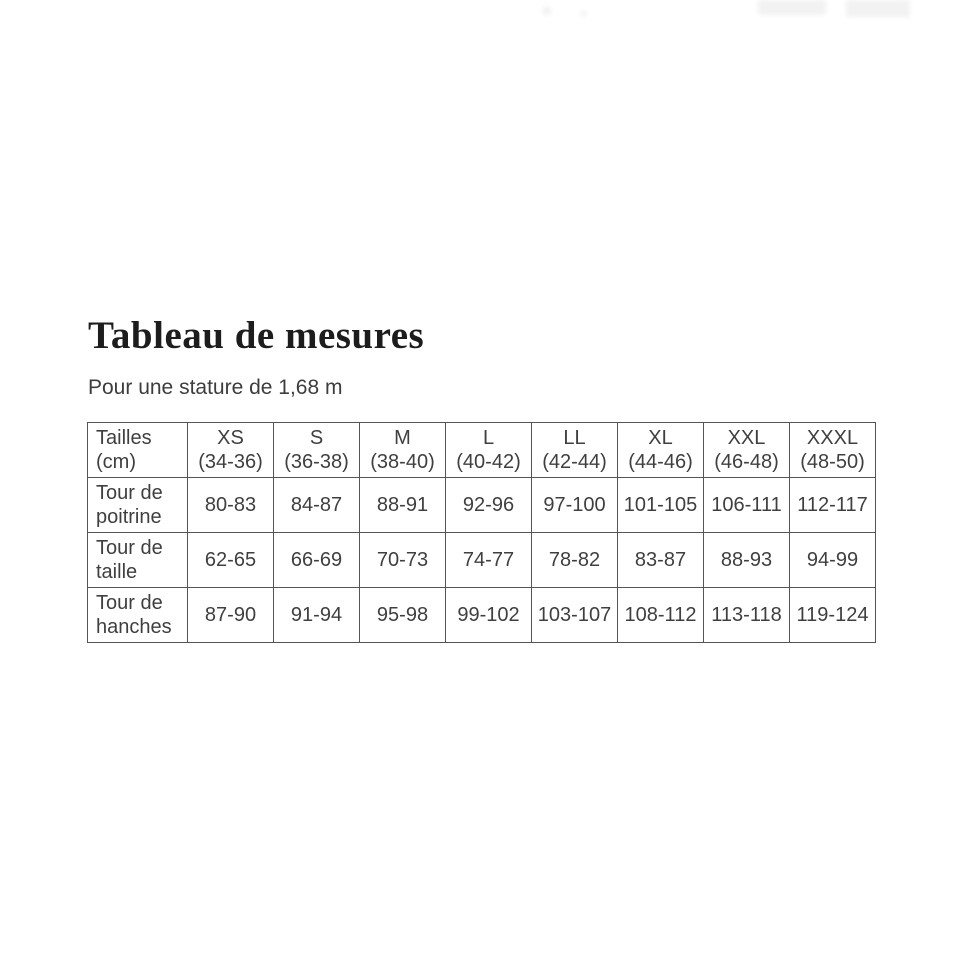  I want to click on header-cell-tailles: Tailles (cm), so click(137, 450).